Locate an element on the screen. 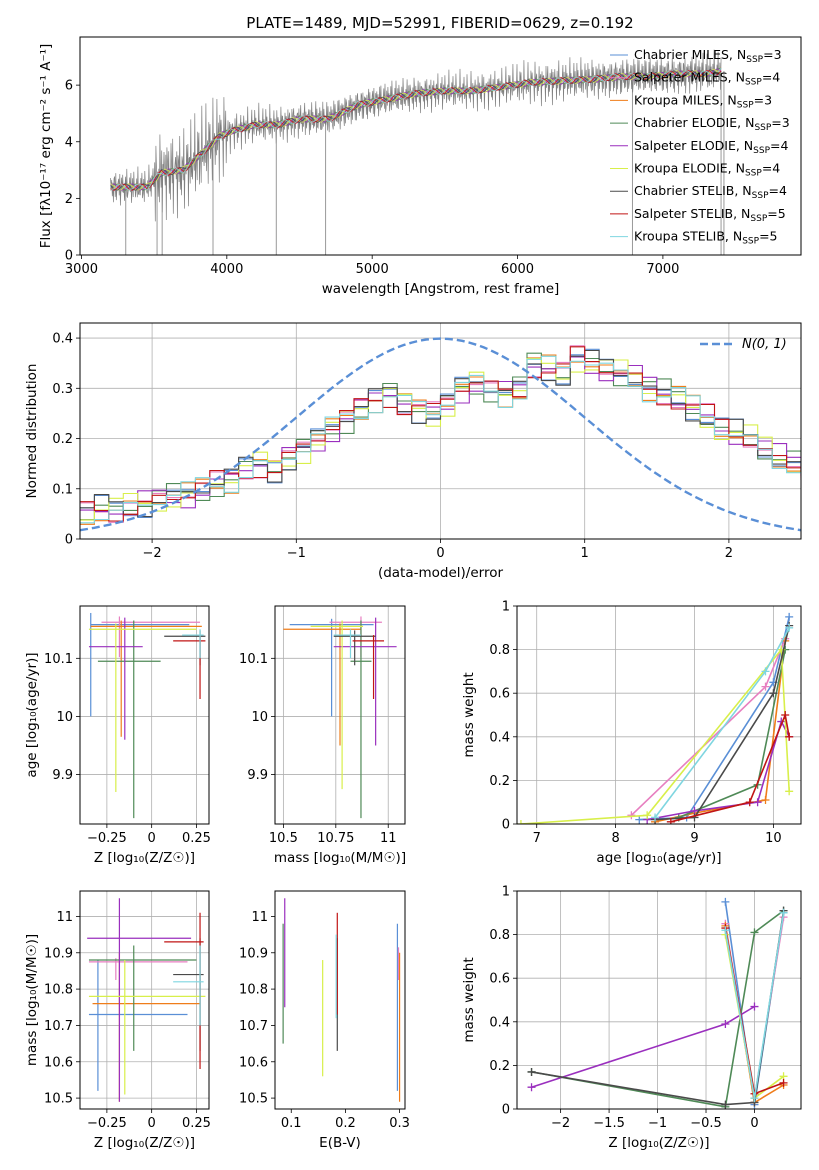 The height and width of the screenshot is (1170, 819). legend-text: Salpeter MILES, N is located at coordinates (689, 77).